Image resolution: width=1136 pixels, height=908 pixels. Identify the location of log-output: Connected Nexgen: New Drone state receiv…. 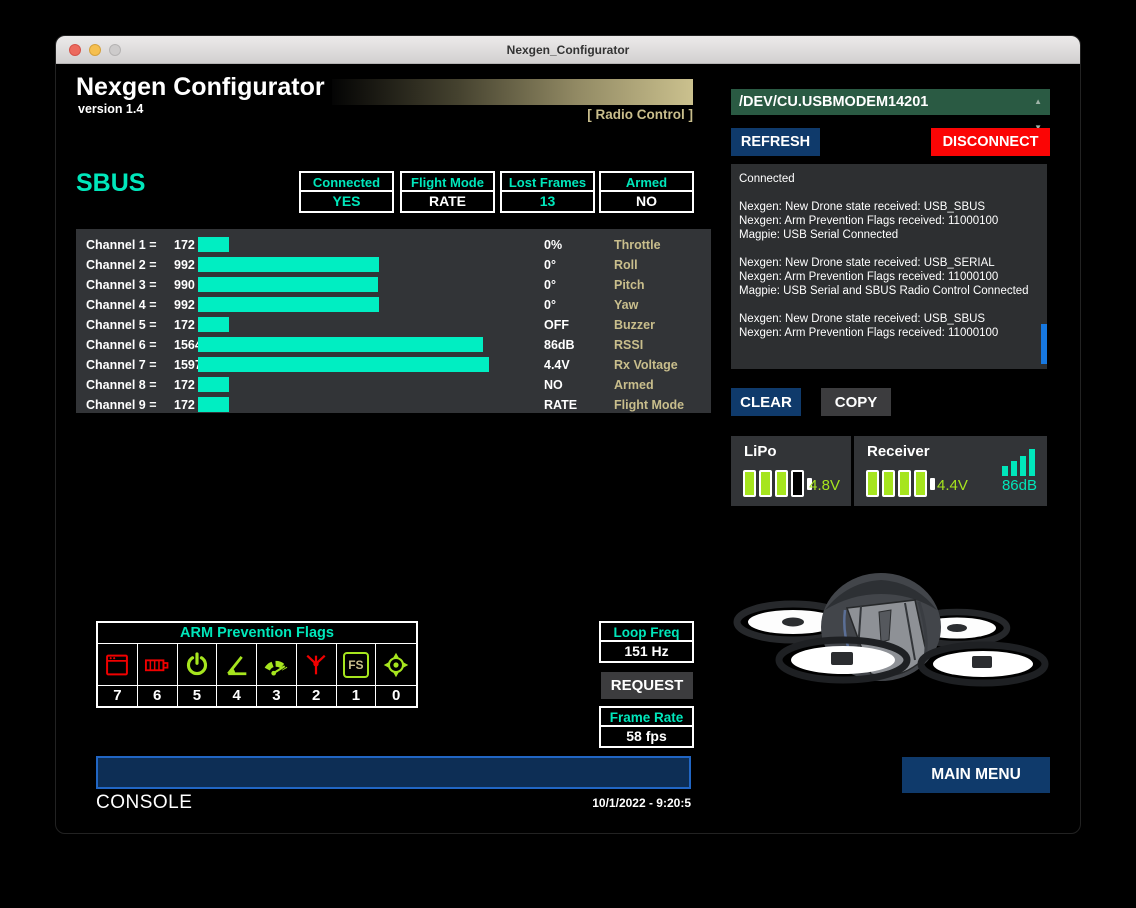
(889, 266).